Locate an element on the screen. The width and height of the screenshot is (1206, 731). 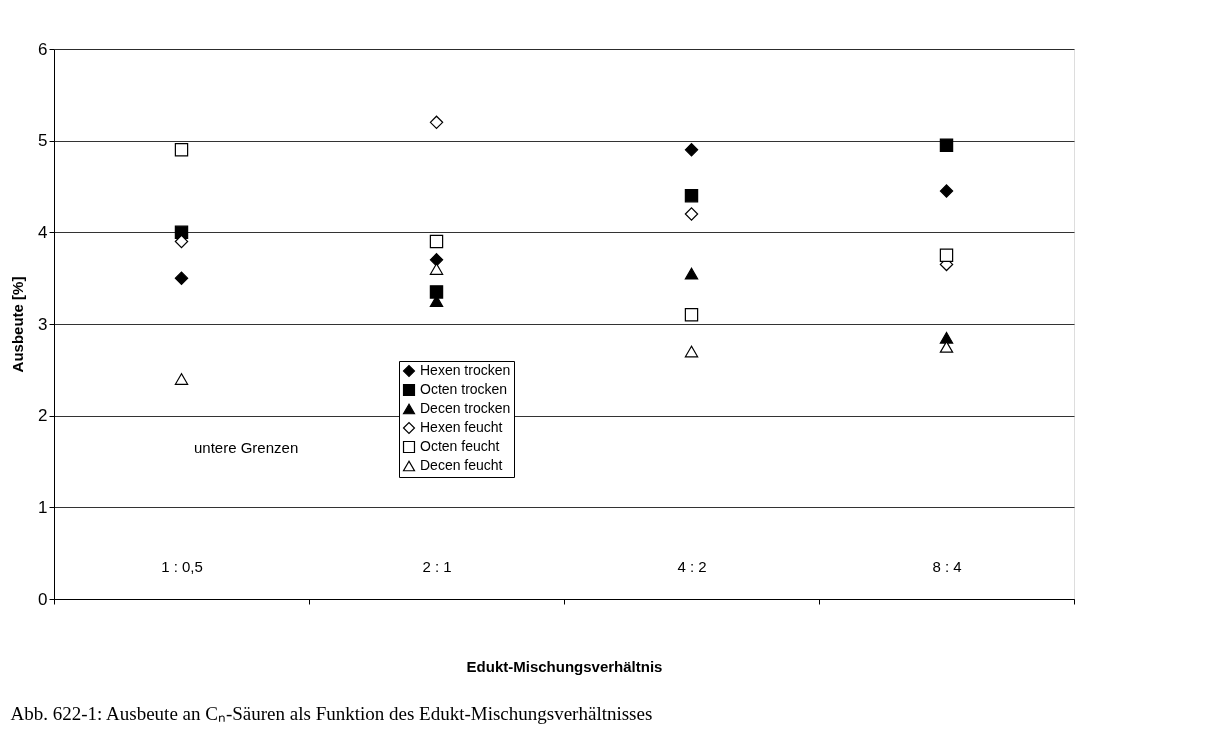
annotation: untere Grenzen is located at coordinates (246, 447).